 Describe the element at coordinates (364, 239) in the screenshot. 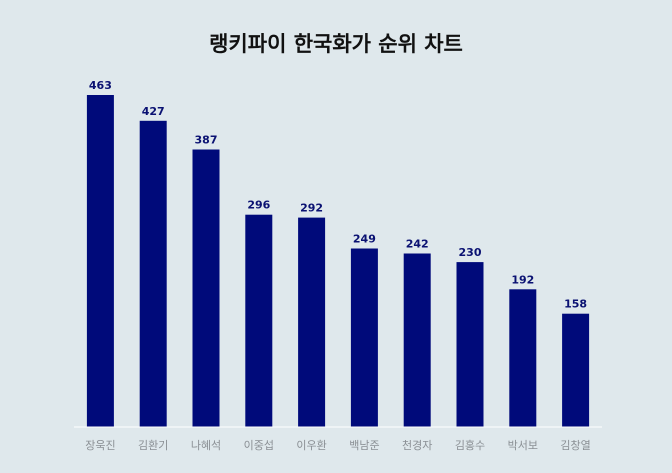

I see `value-label-6: 249` at that location.